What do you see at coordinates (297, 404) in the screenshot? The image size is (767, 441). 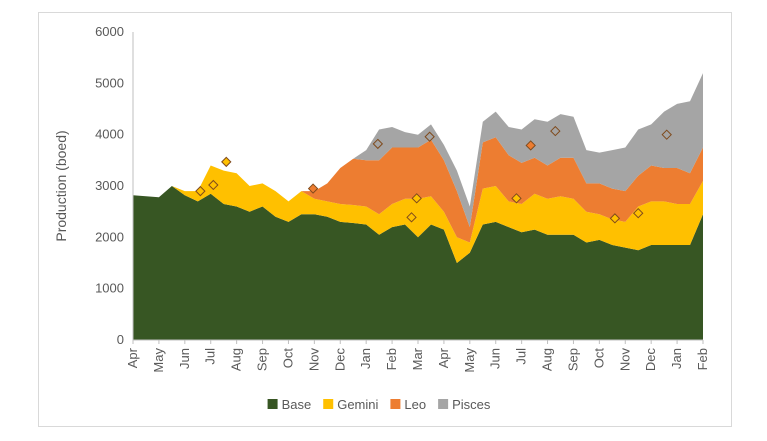 I see `legend-label-base: Base` at bounding box center [297, 404].